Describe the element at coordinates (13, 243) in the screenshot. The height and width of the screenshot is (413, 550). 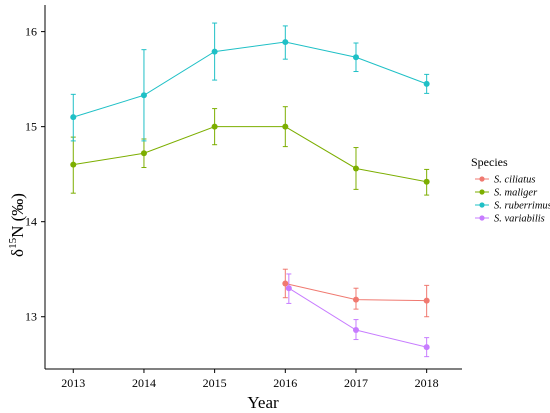
I see `y-axis-title-superscript: 15` at that location.